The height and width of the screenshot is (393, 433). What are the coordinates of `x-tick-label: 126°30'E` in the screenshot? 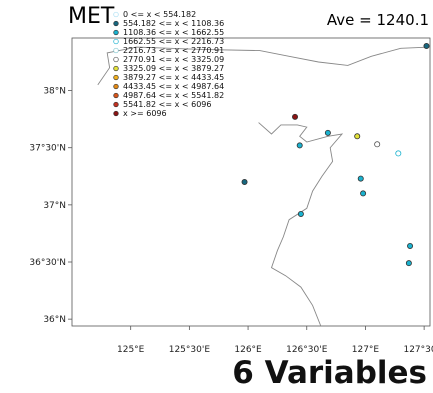 It's located at (307, 350).